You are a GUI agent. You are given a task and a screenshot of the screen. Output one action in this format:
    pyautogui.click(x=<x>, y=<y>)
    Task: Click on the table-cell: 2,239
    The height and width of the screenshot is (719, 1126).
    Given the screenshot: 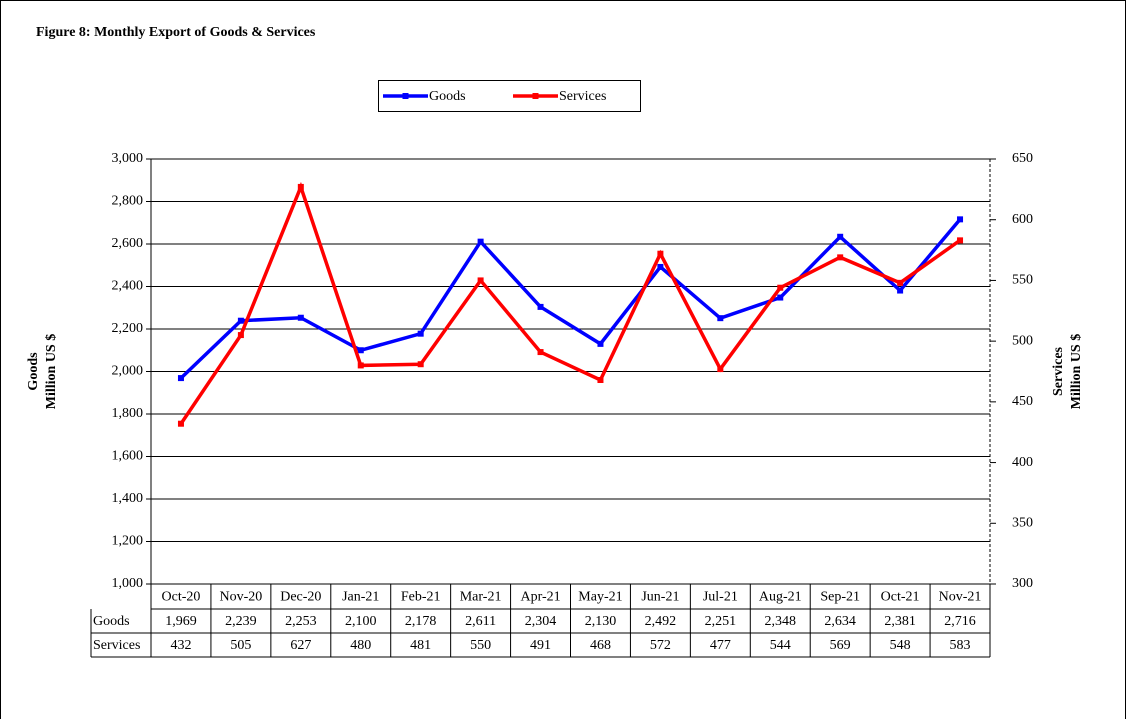 What is the action you would take?
    pyautogui.click(x=241, y=621)
    